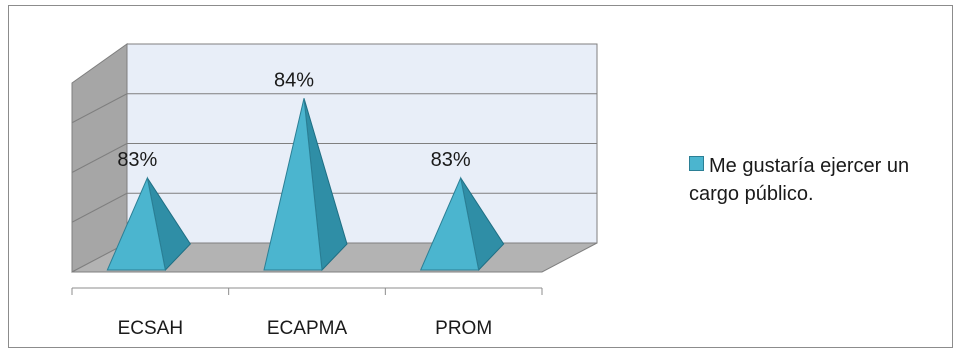 This screenshot has height=349, width=959. What do you see at coordinates (307, 291) in the screenshot?
I see `category-axis` at bounding box center [307, 291].